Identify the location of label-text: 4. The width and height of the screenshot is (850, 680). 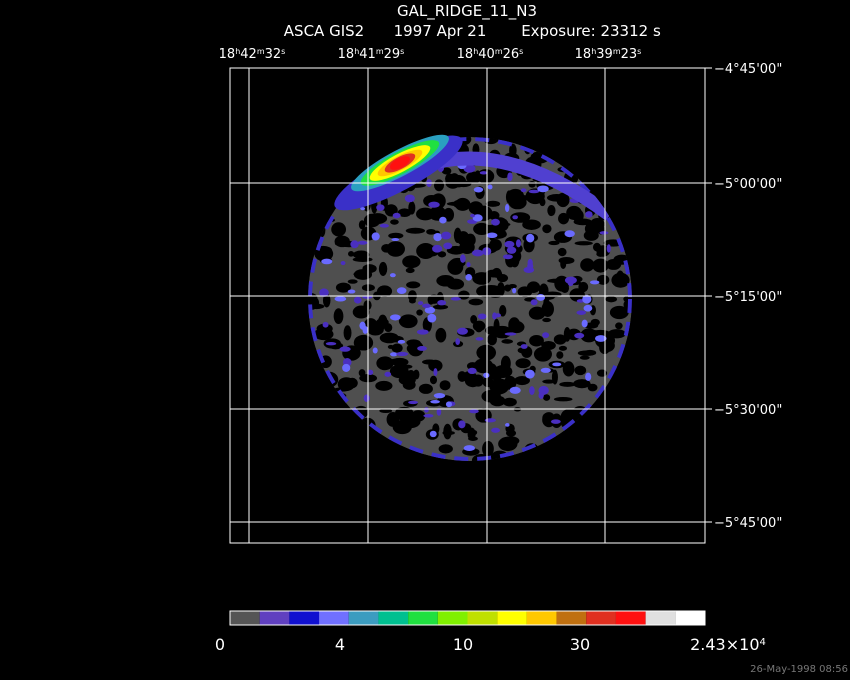
(340, 644).